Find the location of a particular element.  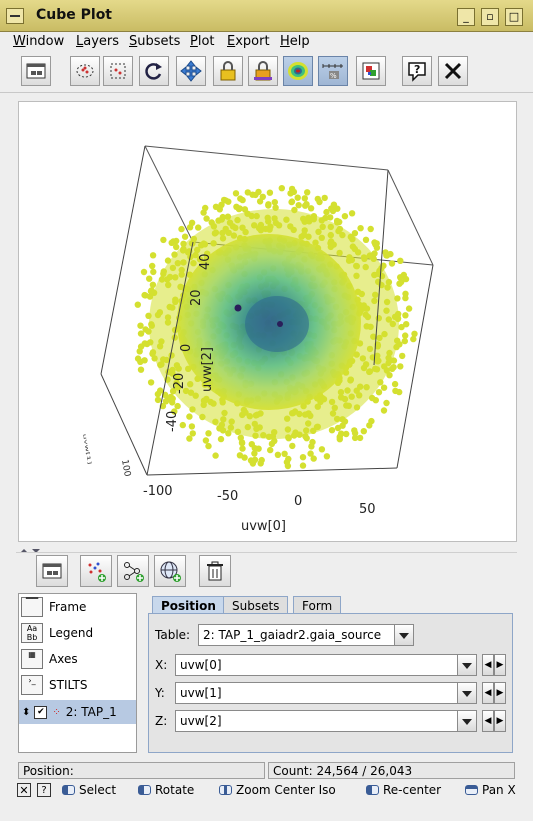

hint-select: Select is located at coordinates (89, 790).